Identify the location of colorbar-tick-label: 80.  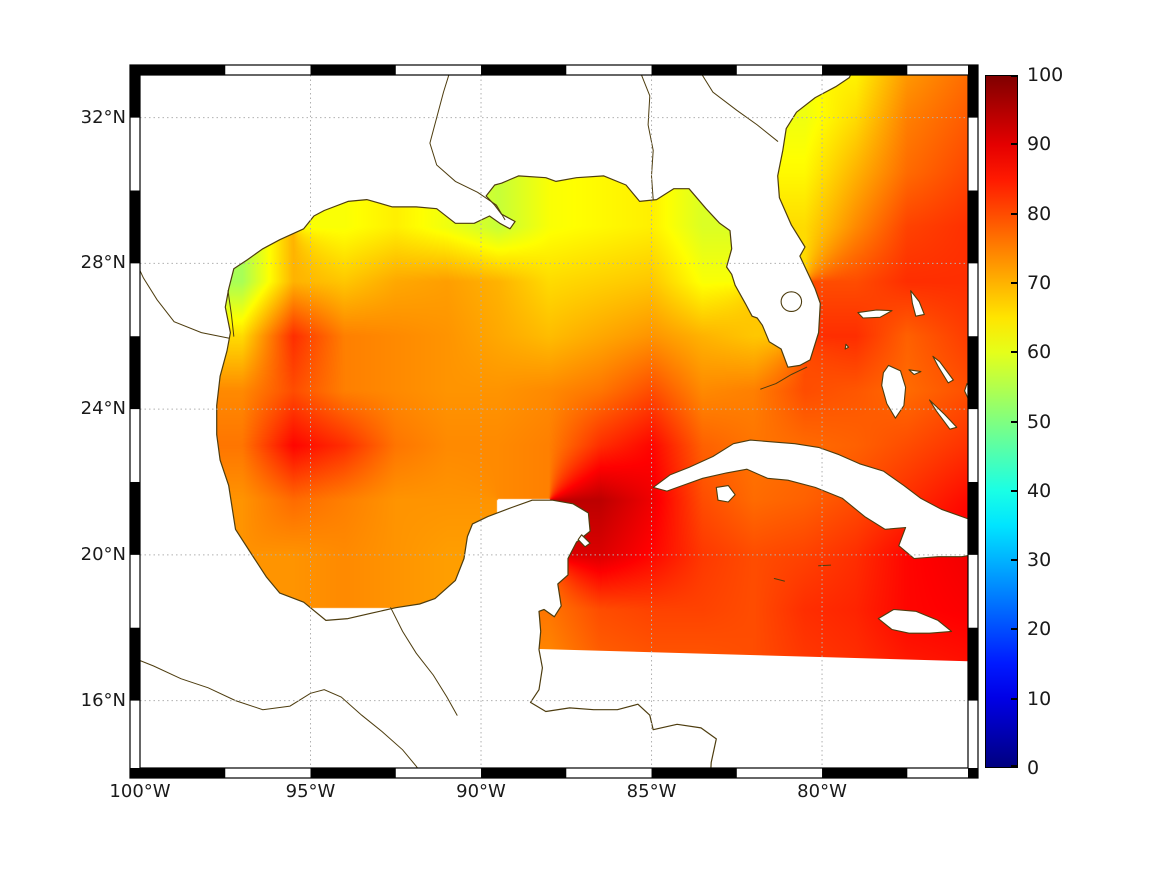
(1039, 213).